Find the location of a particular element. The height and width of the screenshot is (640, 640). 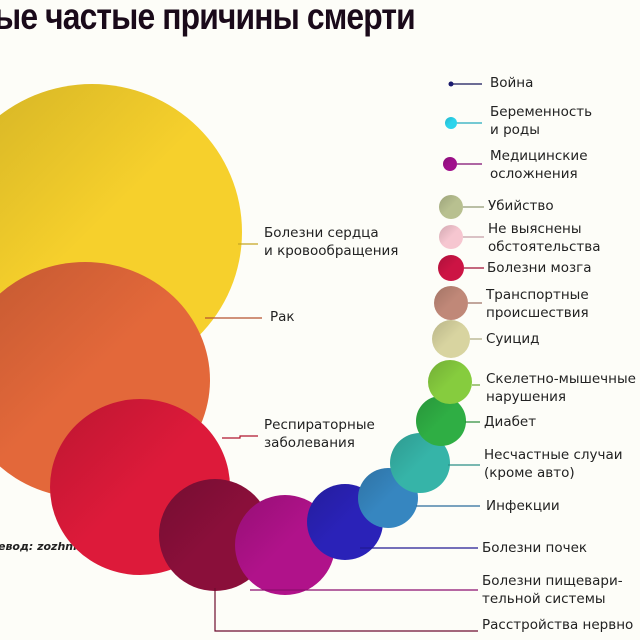

cause-label: Транспортные происшествия is located at coordinates (537, 304).